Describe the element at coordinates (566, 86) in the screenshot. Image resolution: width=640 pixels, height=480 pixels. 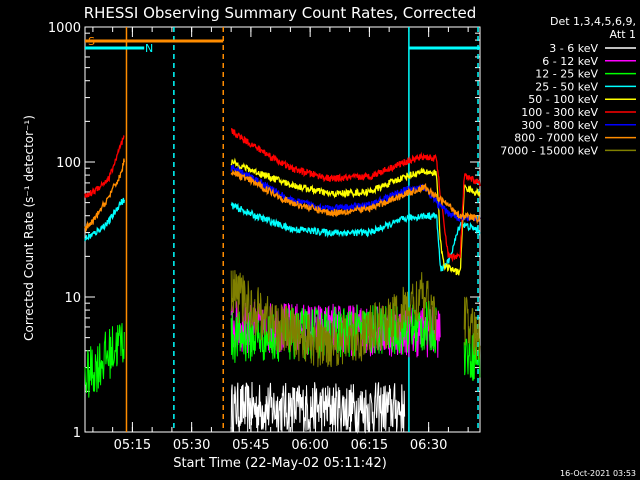
I see `legend-label: 25 - 50 keV` at that location.